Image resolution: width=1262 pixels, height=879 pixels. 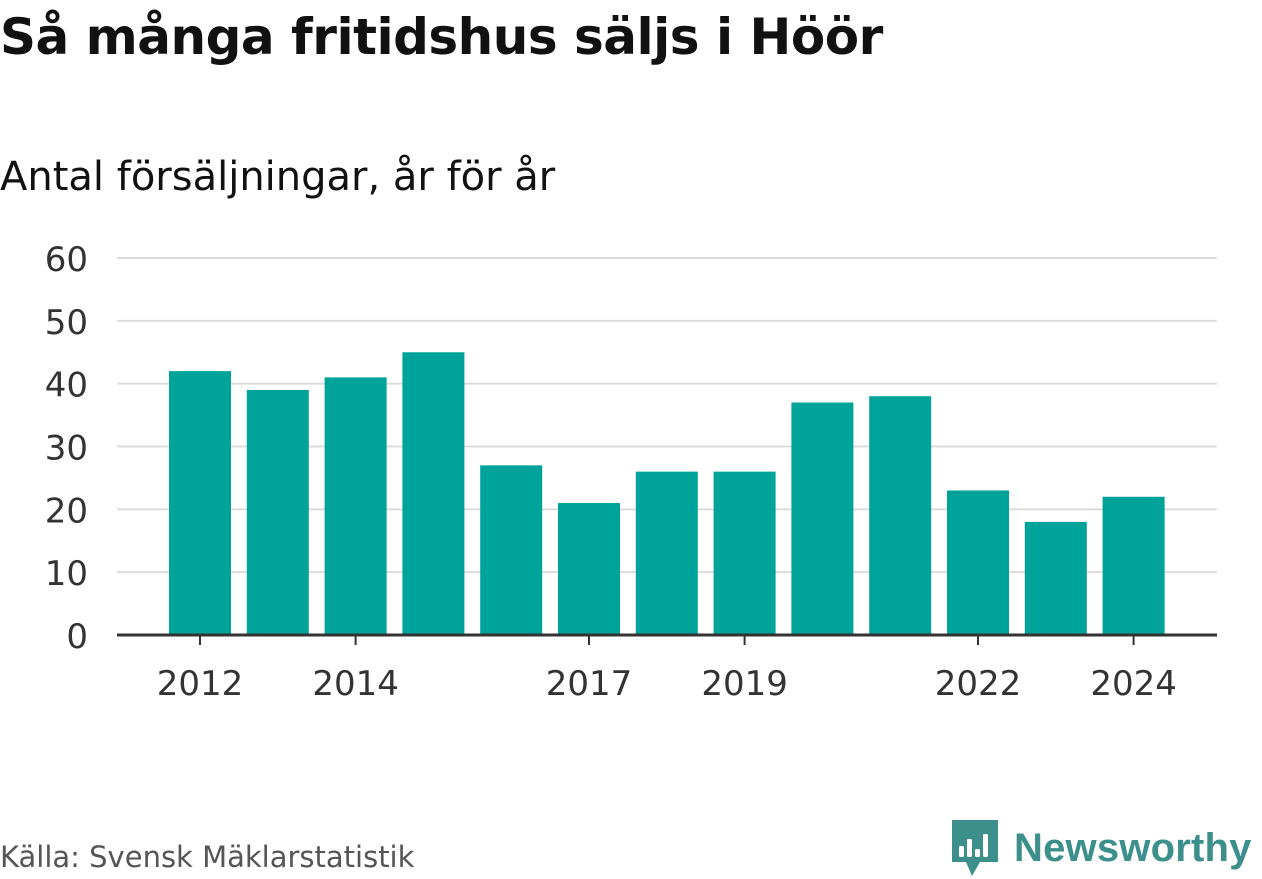 I want to click on x-tick-label: 2014, so click(x=355, y=684).